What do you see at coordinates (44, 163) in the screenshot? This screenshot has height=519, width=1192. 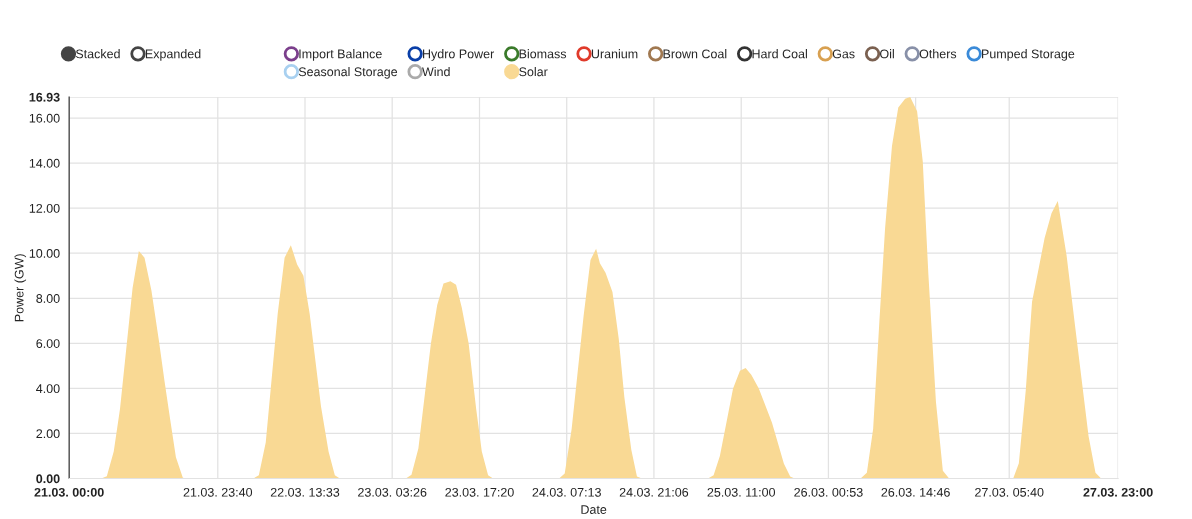 I see `y-tick-label: 14.00` at bounding box center [44, 163].